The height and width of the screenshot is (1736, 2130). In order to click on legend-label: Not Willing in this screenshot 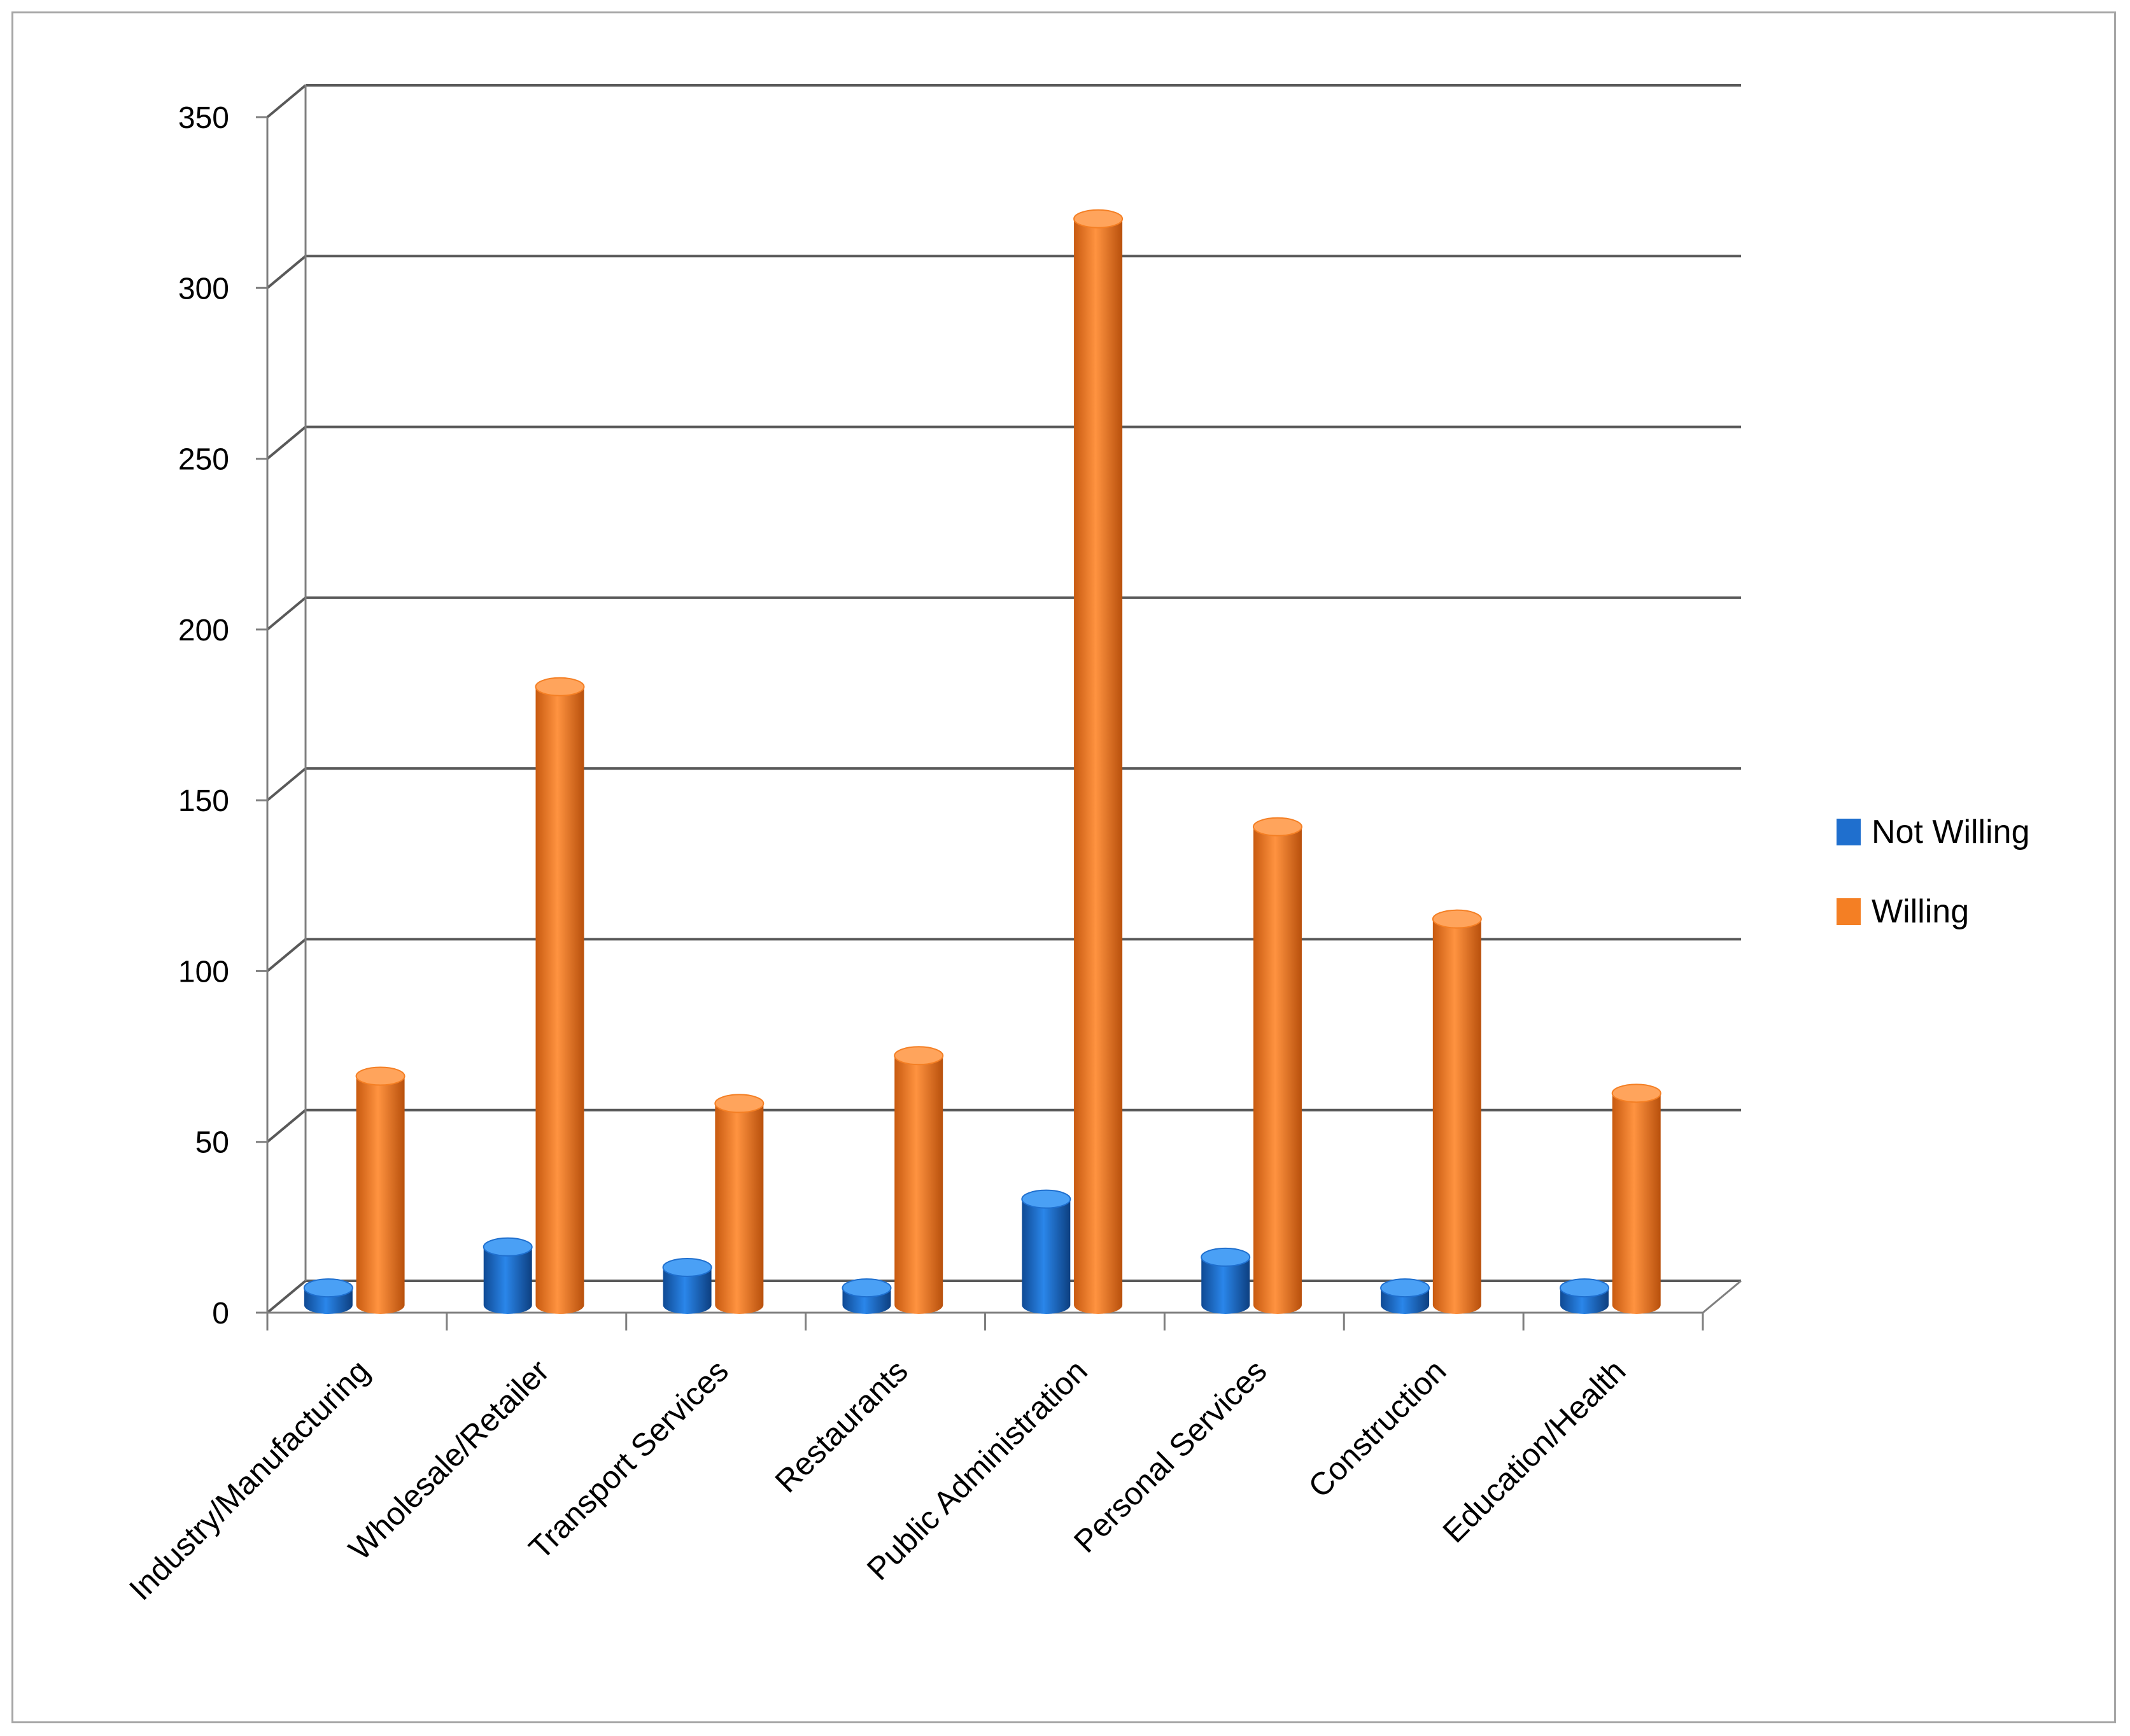, I will do `click(1951, 832)`.